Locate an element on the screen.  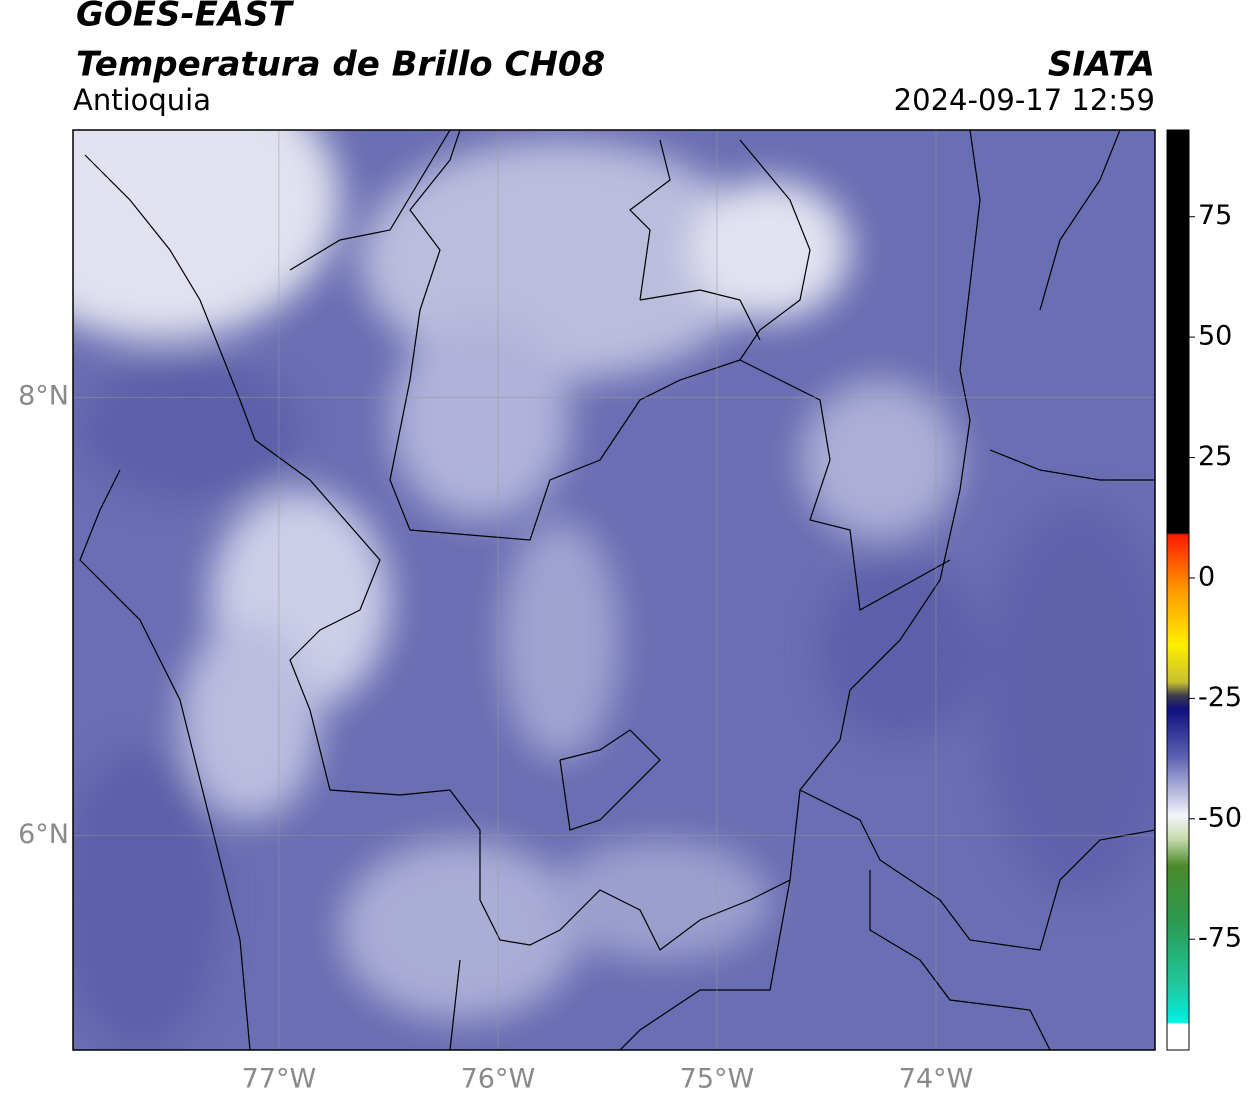
colorbar-tick-label: -75 is located at coordinates (1220, 938).